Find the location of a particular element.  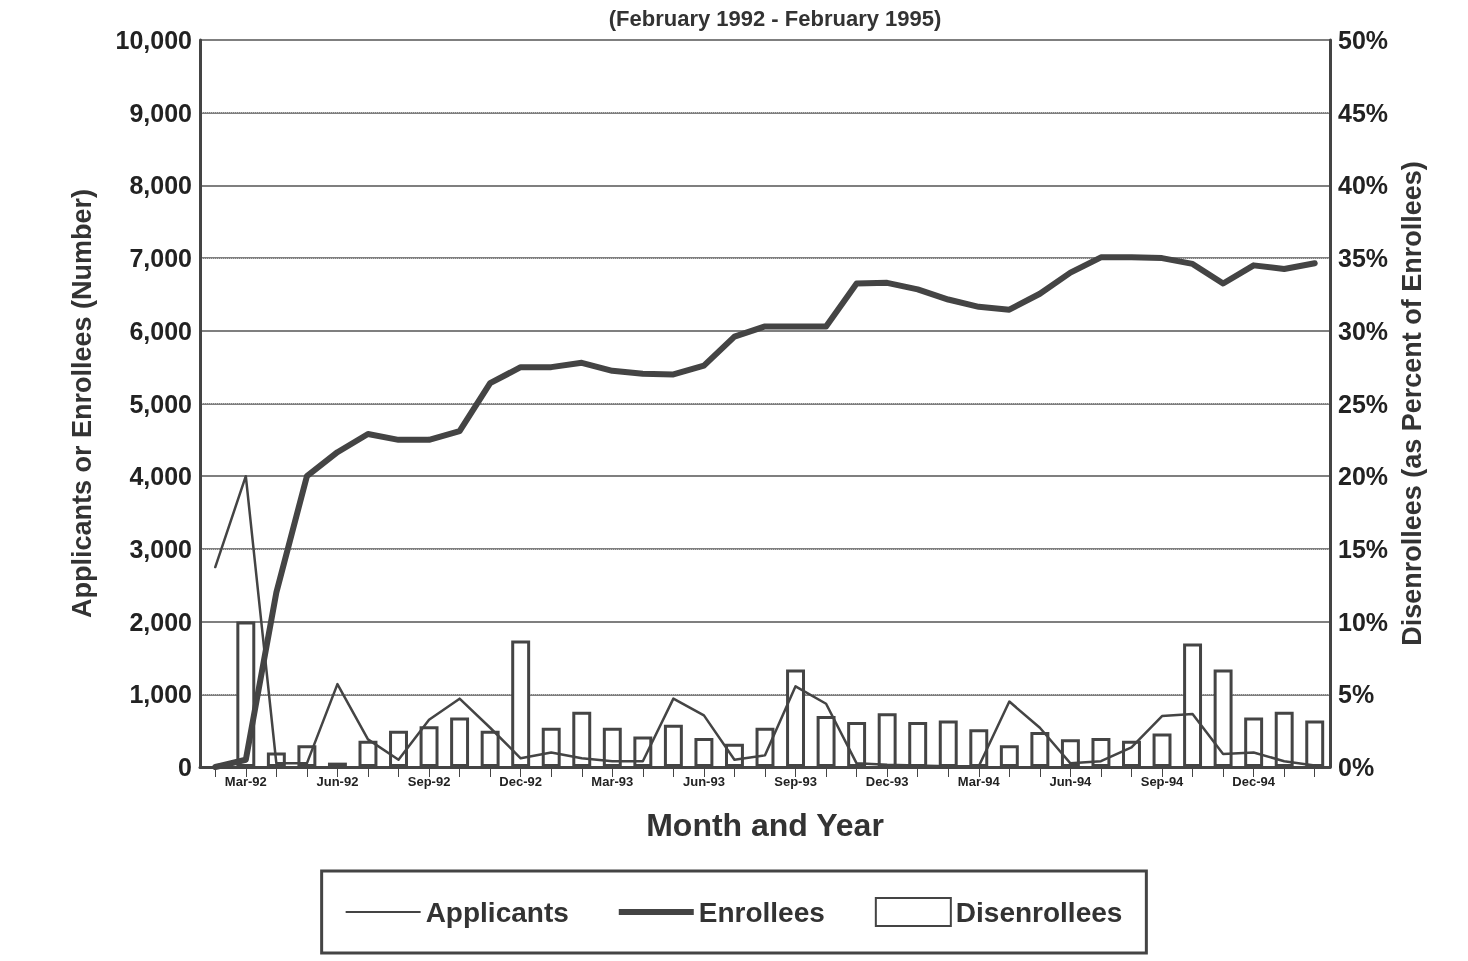

y2-tick-label: 0% is located at coordinates (1356, 767).